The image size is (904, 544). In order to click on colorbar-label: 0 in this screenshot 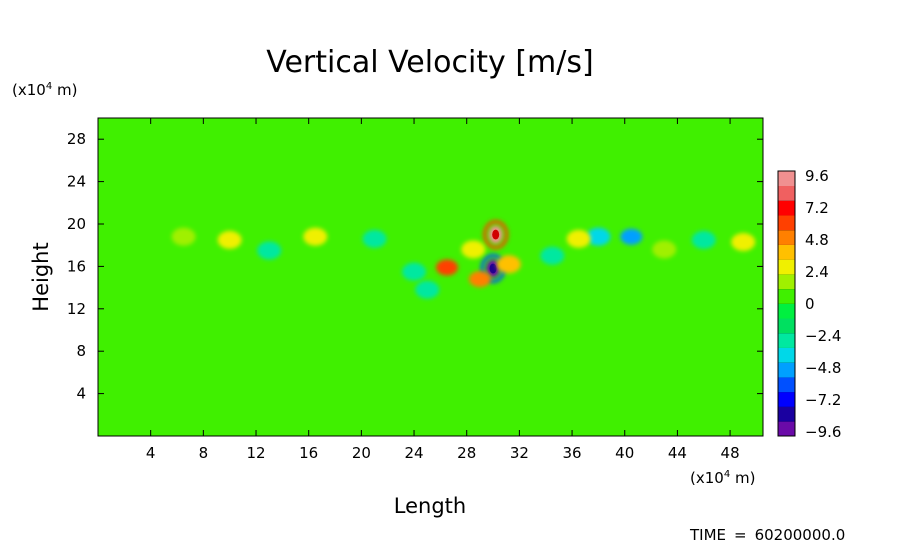, I will do `click(810, 304)`.